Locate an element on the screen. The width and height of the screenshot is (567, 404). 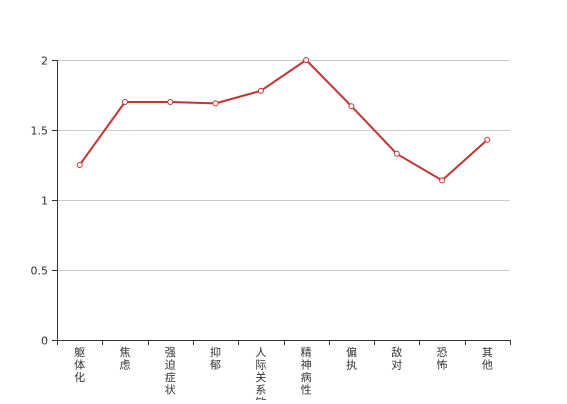
y-tick-label: 1 is located at coordinates (44, 201).